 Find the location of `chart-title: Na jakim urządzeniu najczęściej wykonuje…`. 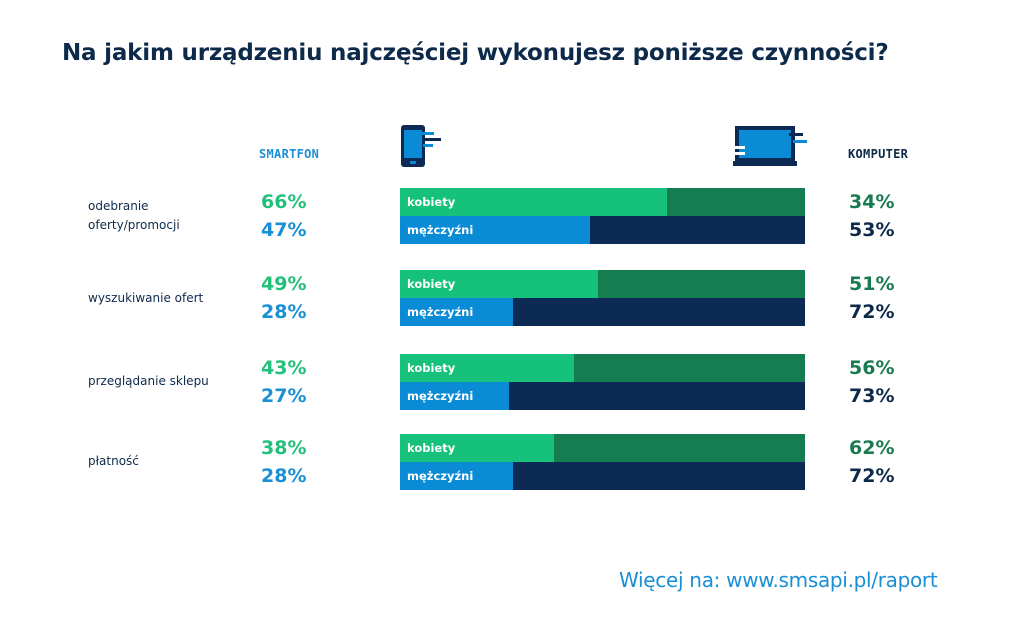

chart-title: Na jakim urządzeniu najczęściej wykonuje… is located at coordinates (475, 53).